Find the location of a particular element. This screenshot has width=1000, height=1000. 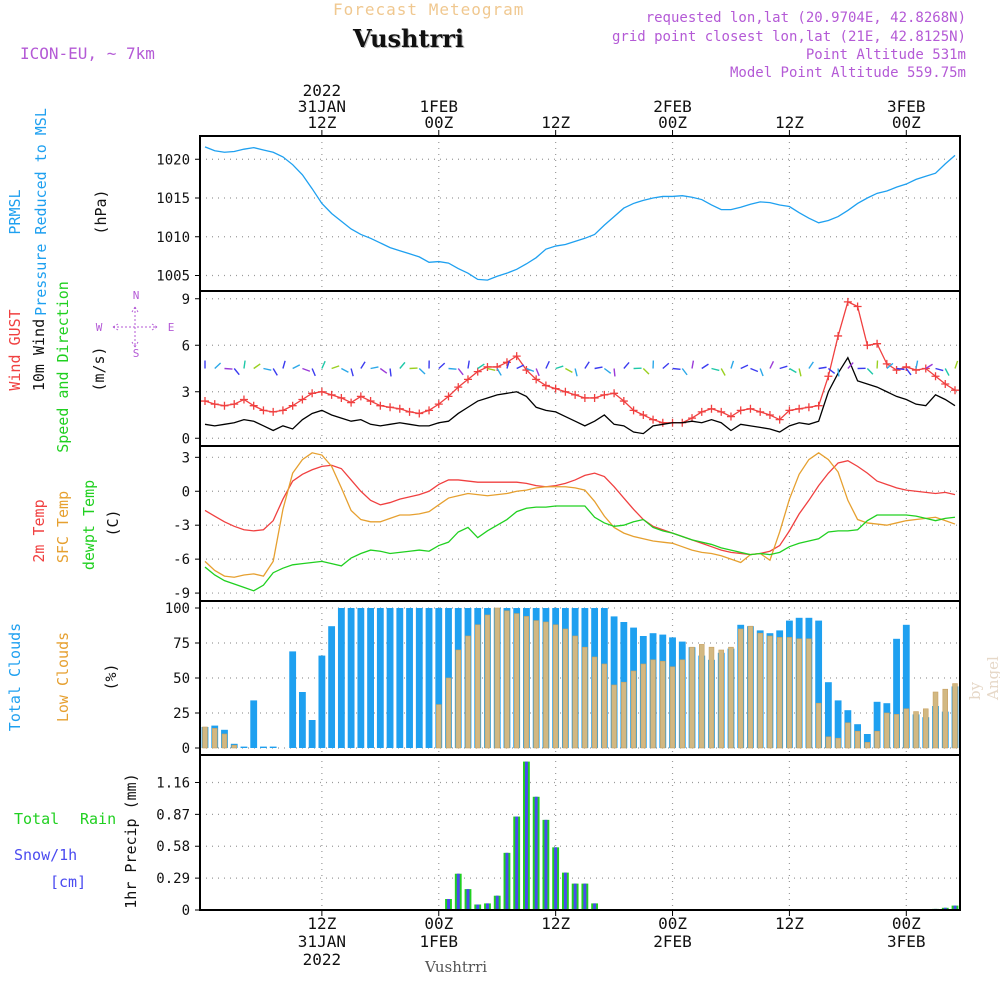

time-label-top: 3FEB is located at coordinates (906, 106).